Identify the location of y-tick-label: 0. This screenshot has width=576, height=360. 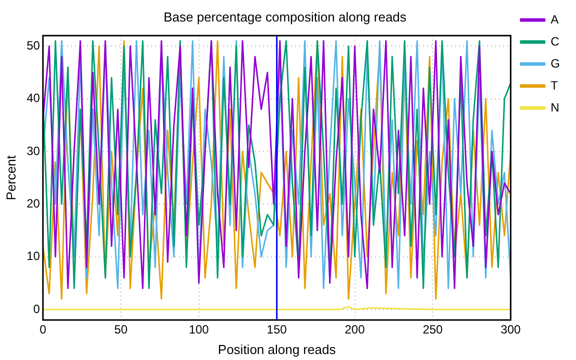
(36, 309).